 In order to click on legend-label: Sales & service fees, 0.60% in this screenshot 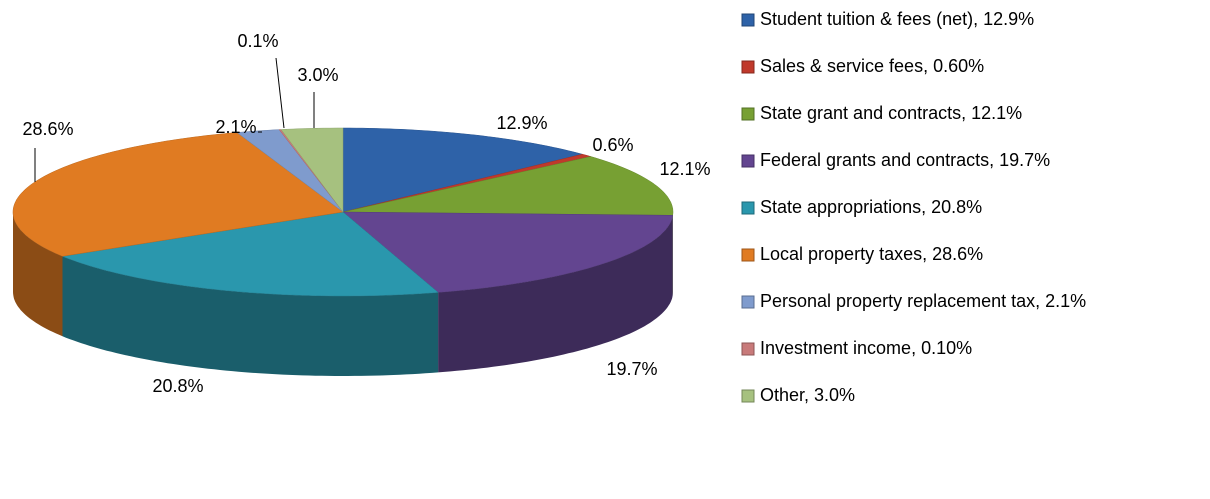, I will do `click(872, 66)`.